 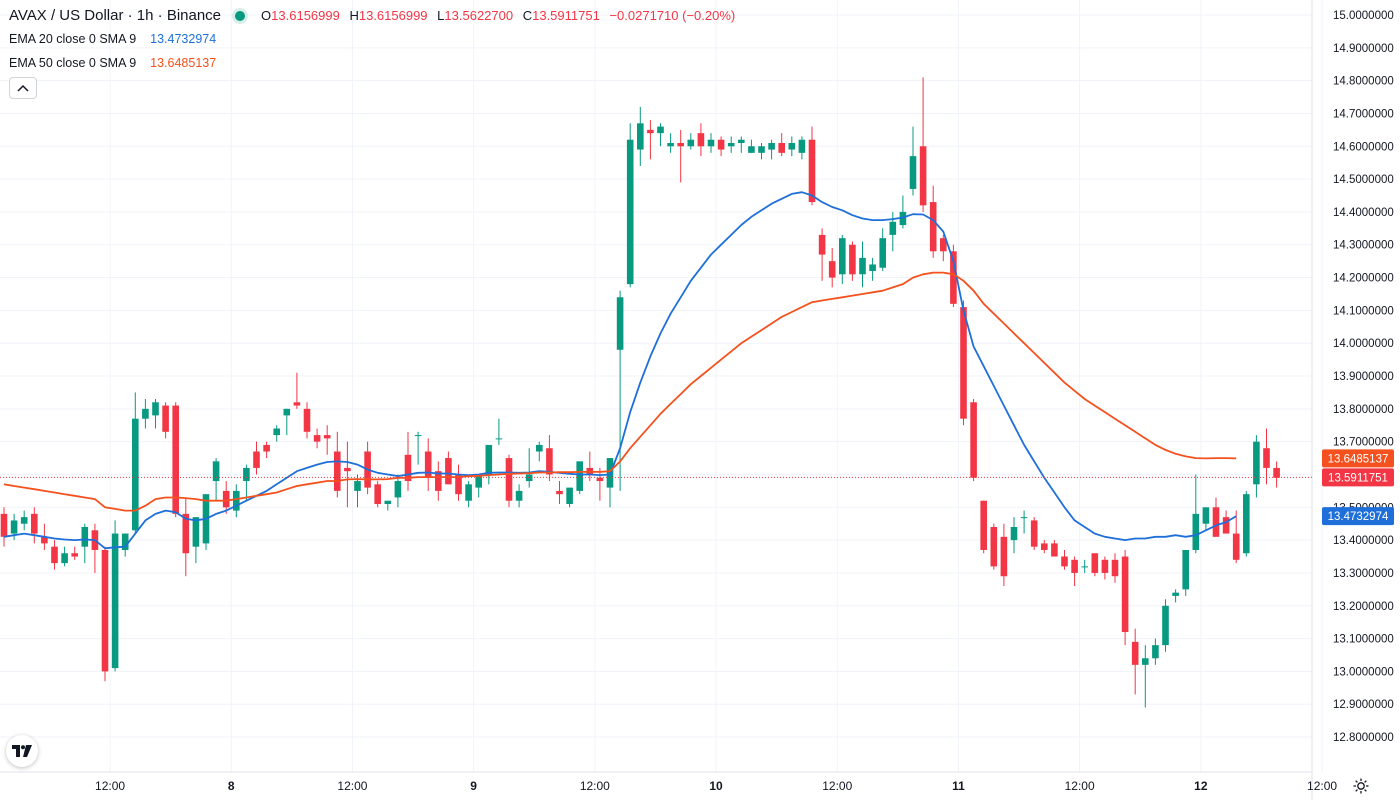 I want to click on symbol-title: AVAX / US Dollar · 1h · Binance, so click(x=115, y=15).